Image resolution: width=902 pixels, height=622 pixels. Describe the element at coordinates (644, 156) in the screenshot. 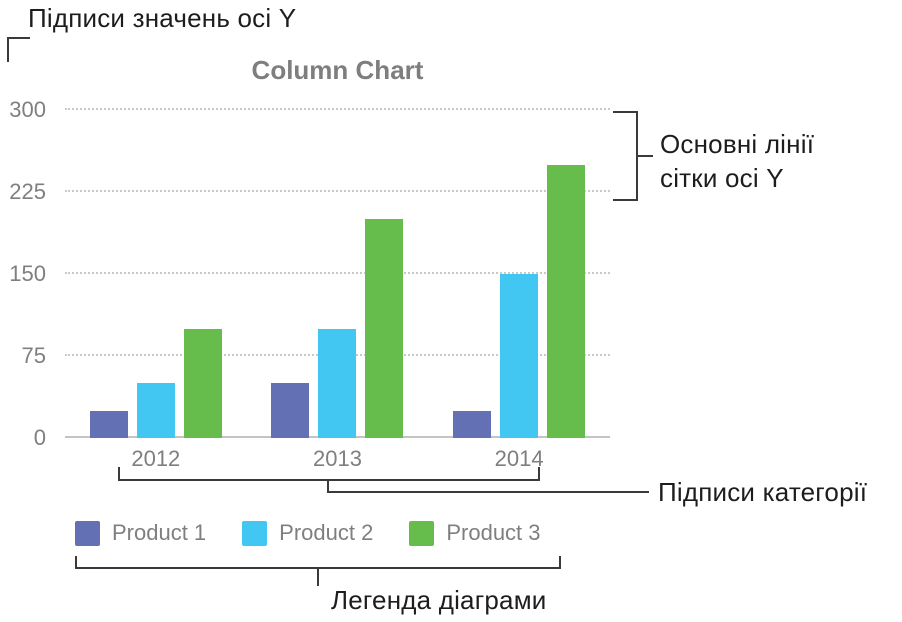

I see `callout-connector-y-gridlines` at that location.